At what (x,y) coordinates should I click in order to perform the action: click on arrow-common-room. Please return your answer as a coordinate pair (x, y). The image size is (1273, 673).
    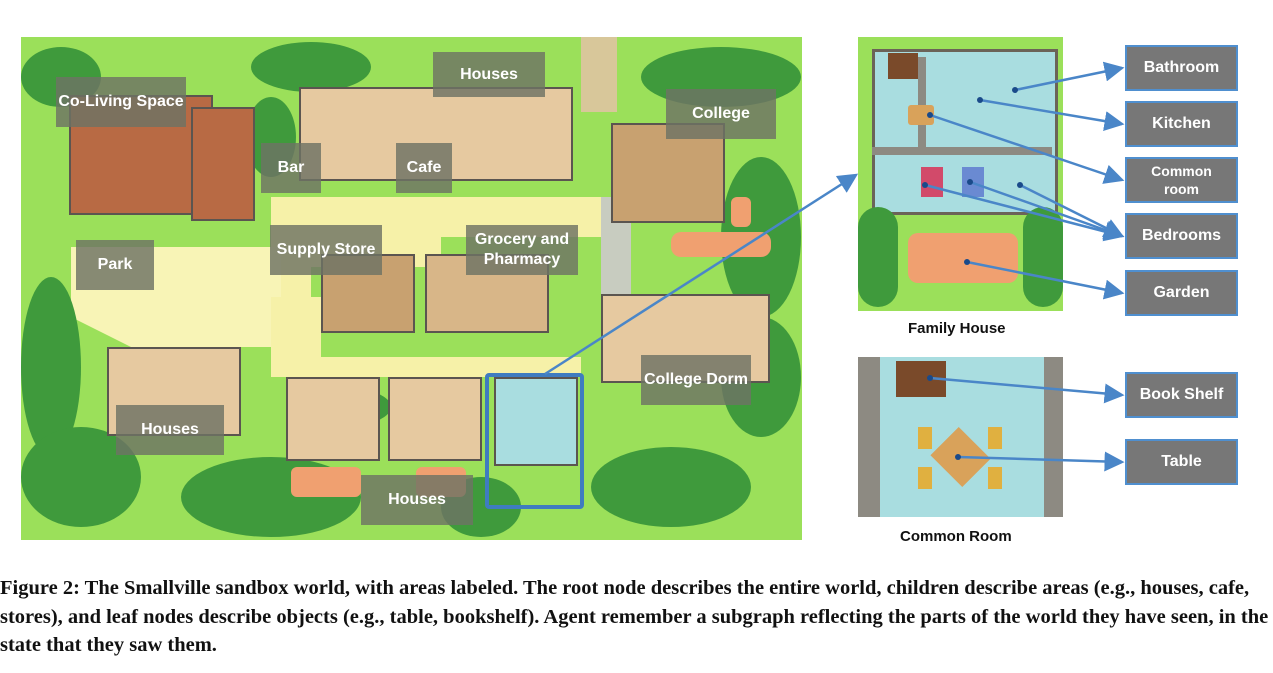
    Looking at the image, I should click on (1027, 148).